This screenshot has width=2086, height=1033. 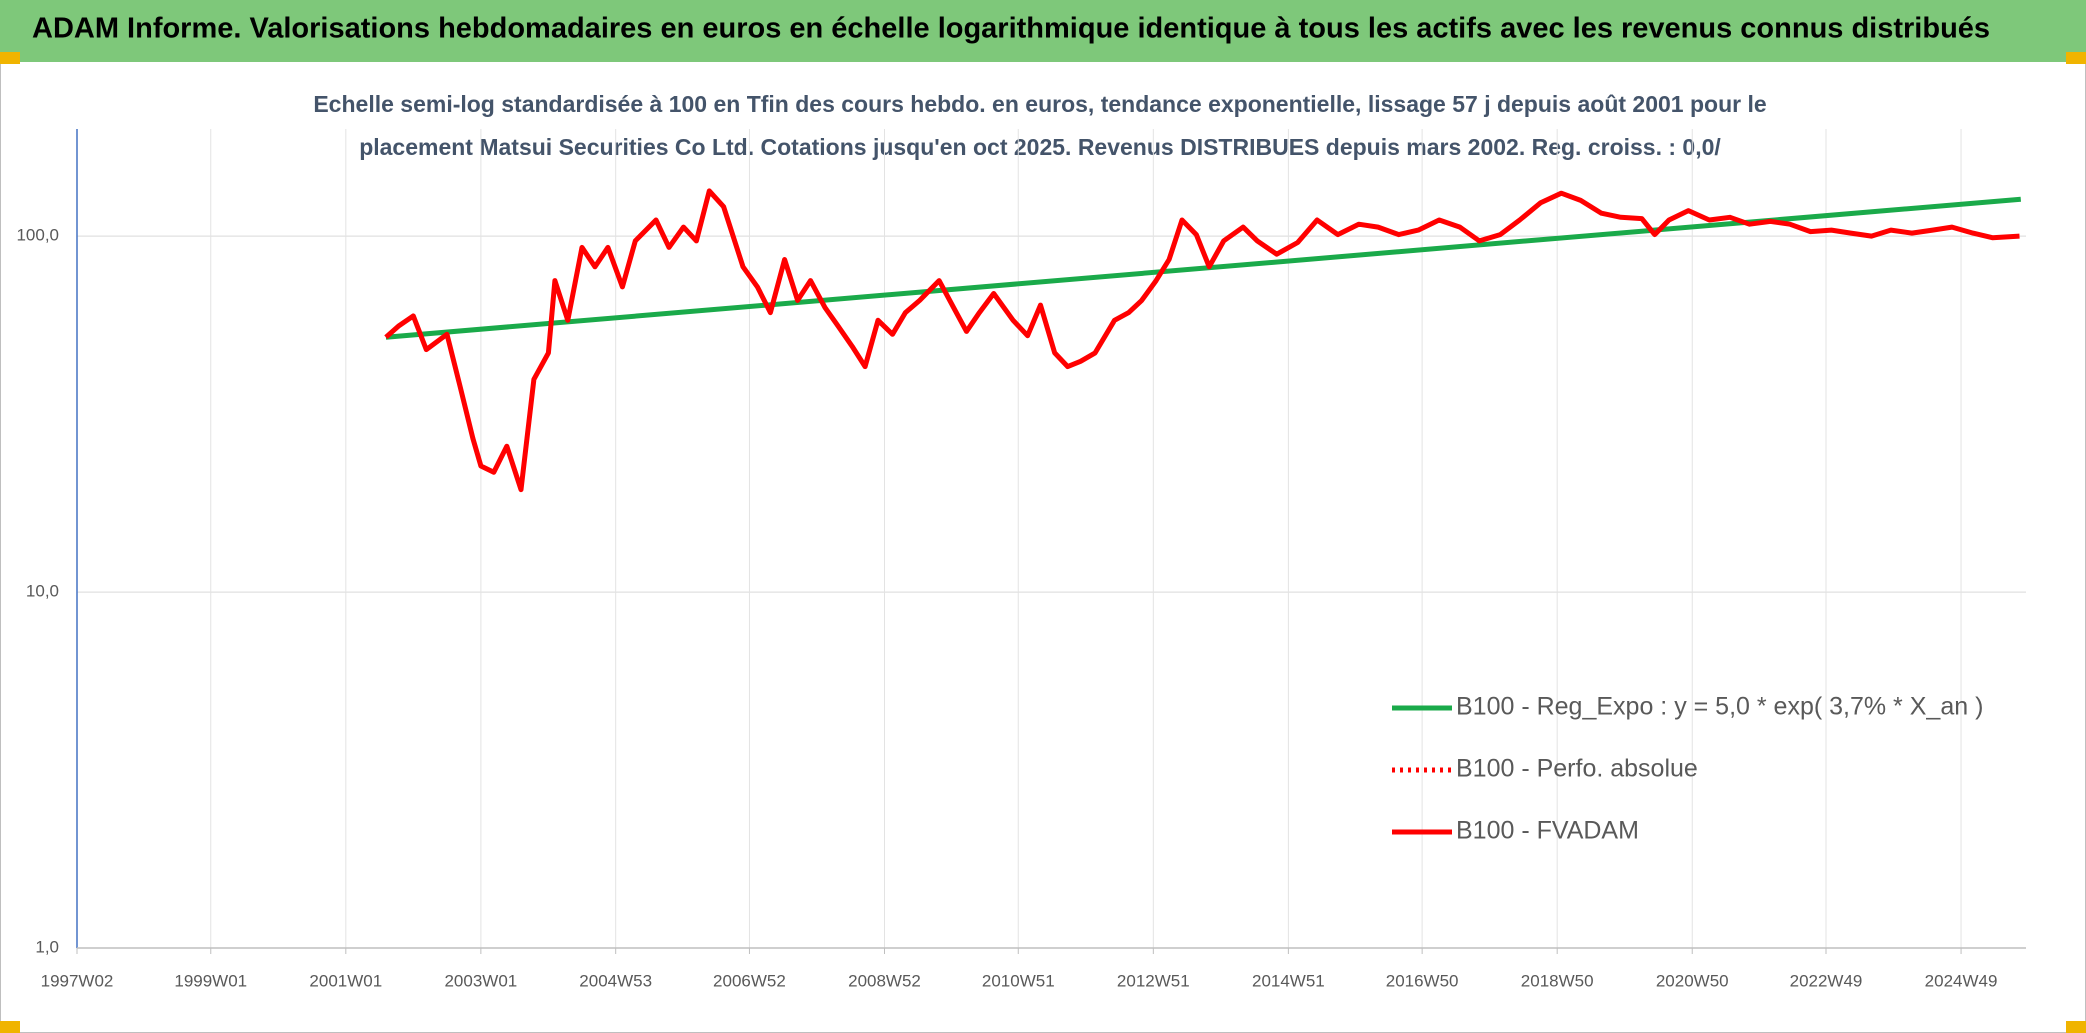 What do you see at coordinates (1961, 980) in the screenshot?
I see `x-tick-label: 2024W49` at bounding box center [1961, 980].